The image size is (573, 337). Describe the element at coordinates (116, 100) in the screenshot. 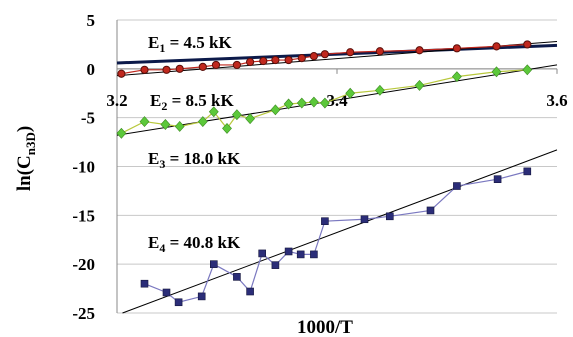

I see `x-tick-label: 3.2` at that location.